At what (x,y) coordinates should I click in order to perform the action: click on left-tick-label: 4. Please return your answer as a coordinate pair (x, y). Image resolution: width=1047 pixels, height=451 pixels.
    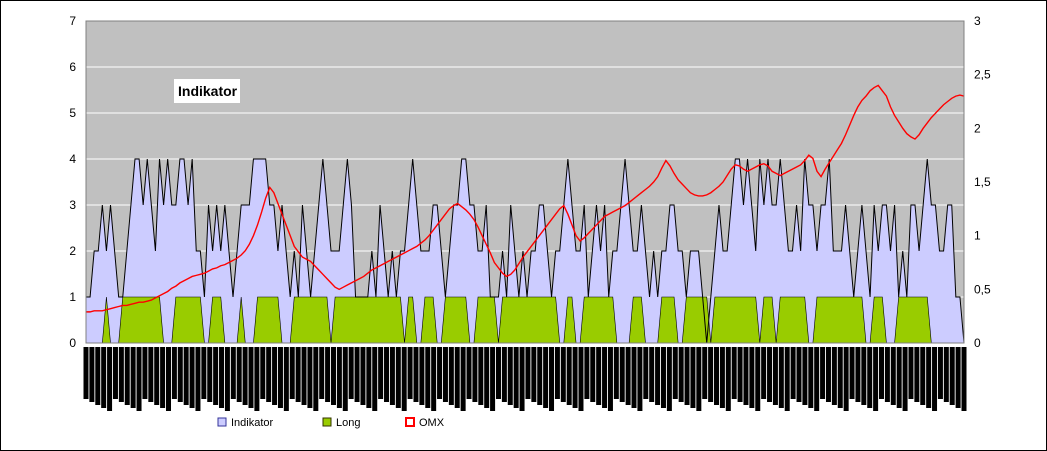
    Looking at the image, I should click on (72, 159).